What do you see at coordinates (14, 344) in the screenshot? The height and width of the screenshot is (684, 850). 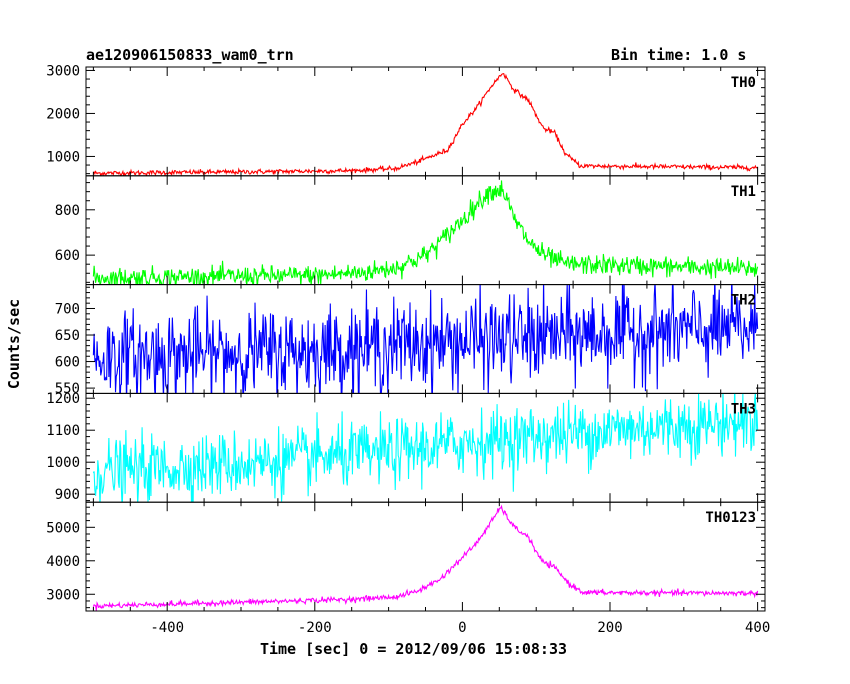 I see `y-axis-label: Counts/sec` at bounding box center [14, 344].